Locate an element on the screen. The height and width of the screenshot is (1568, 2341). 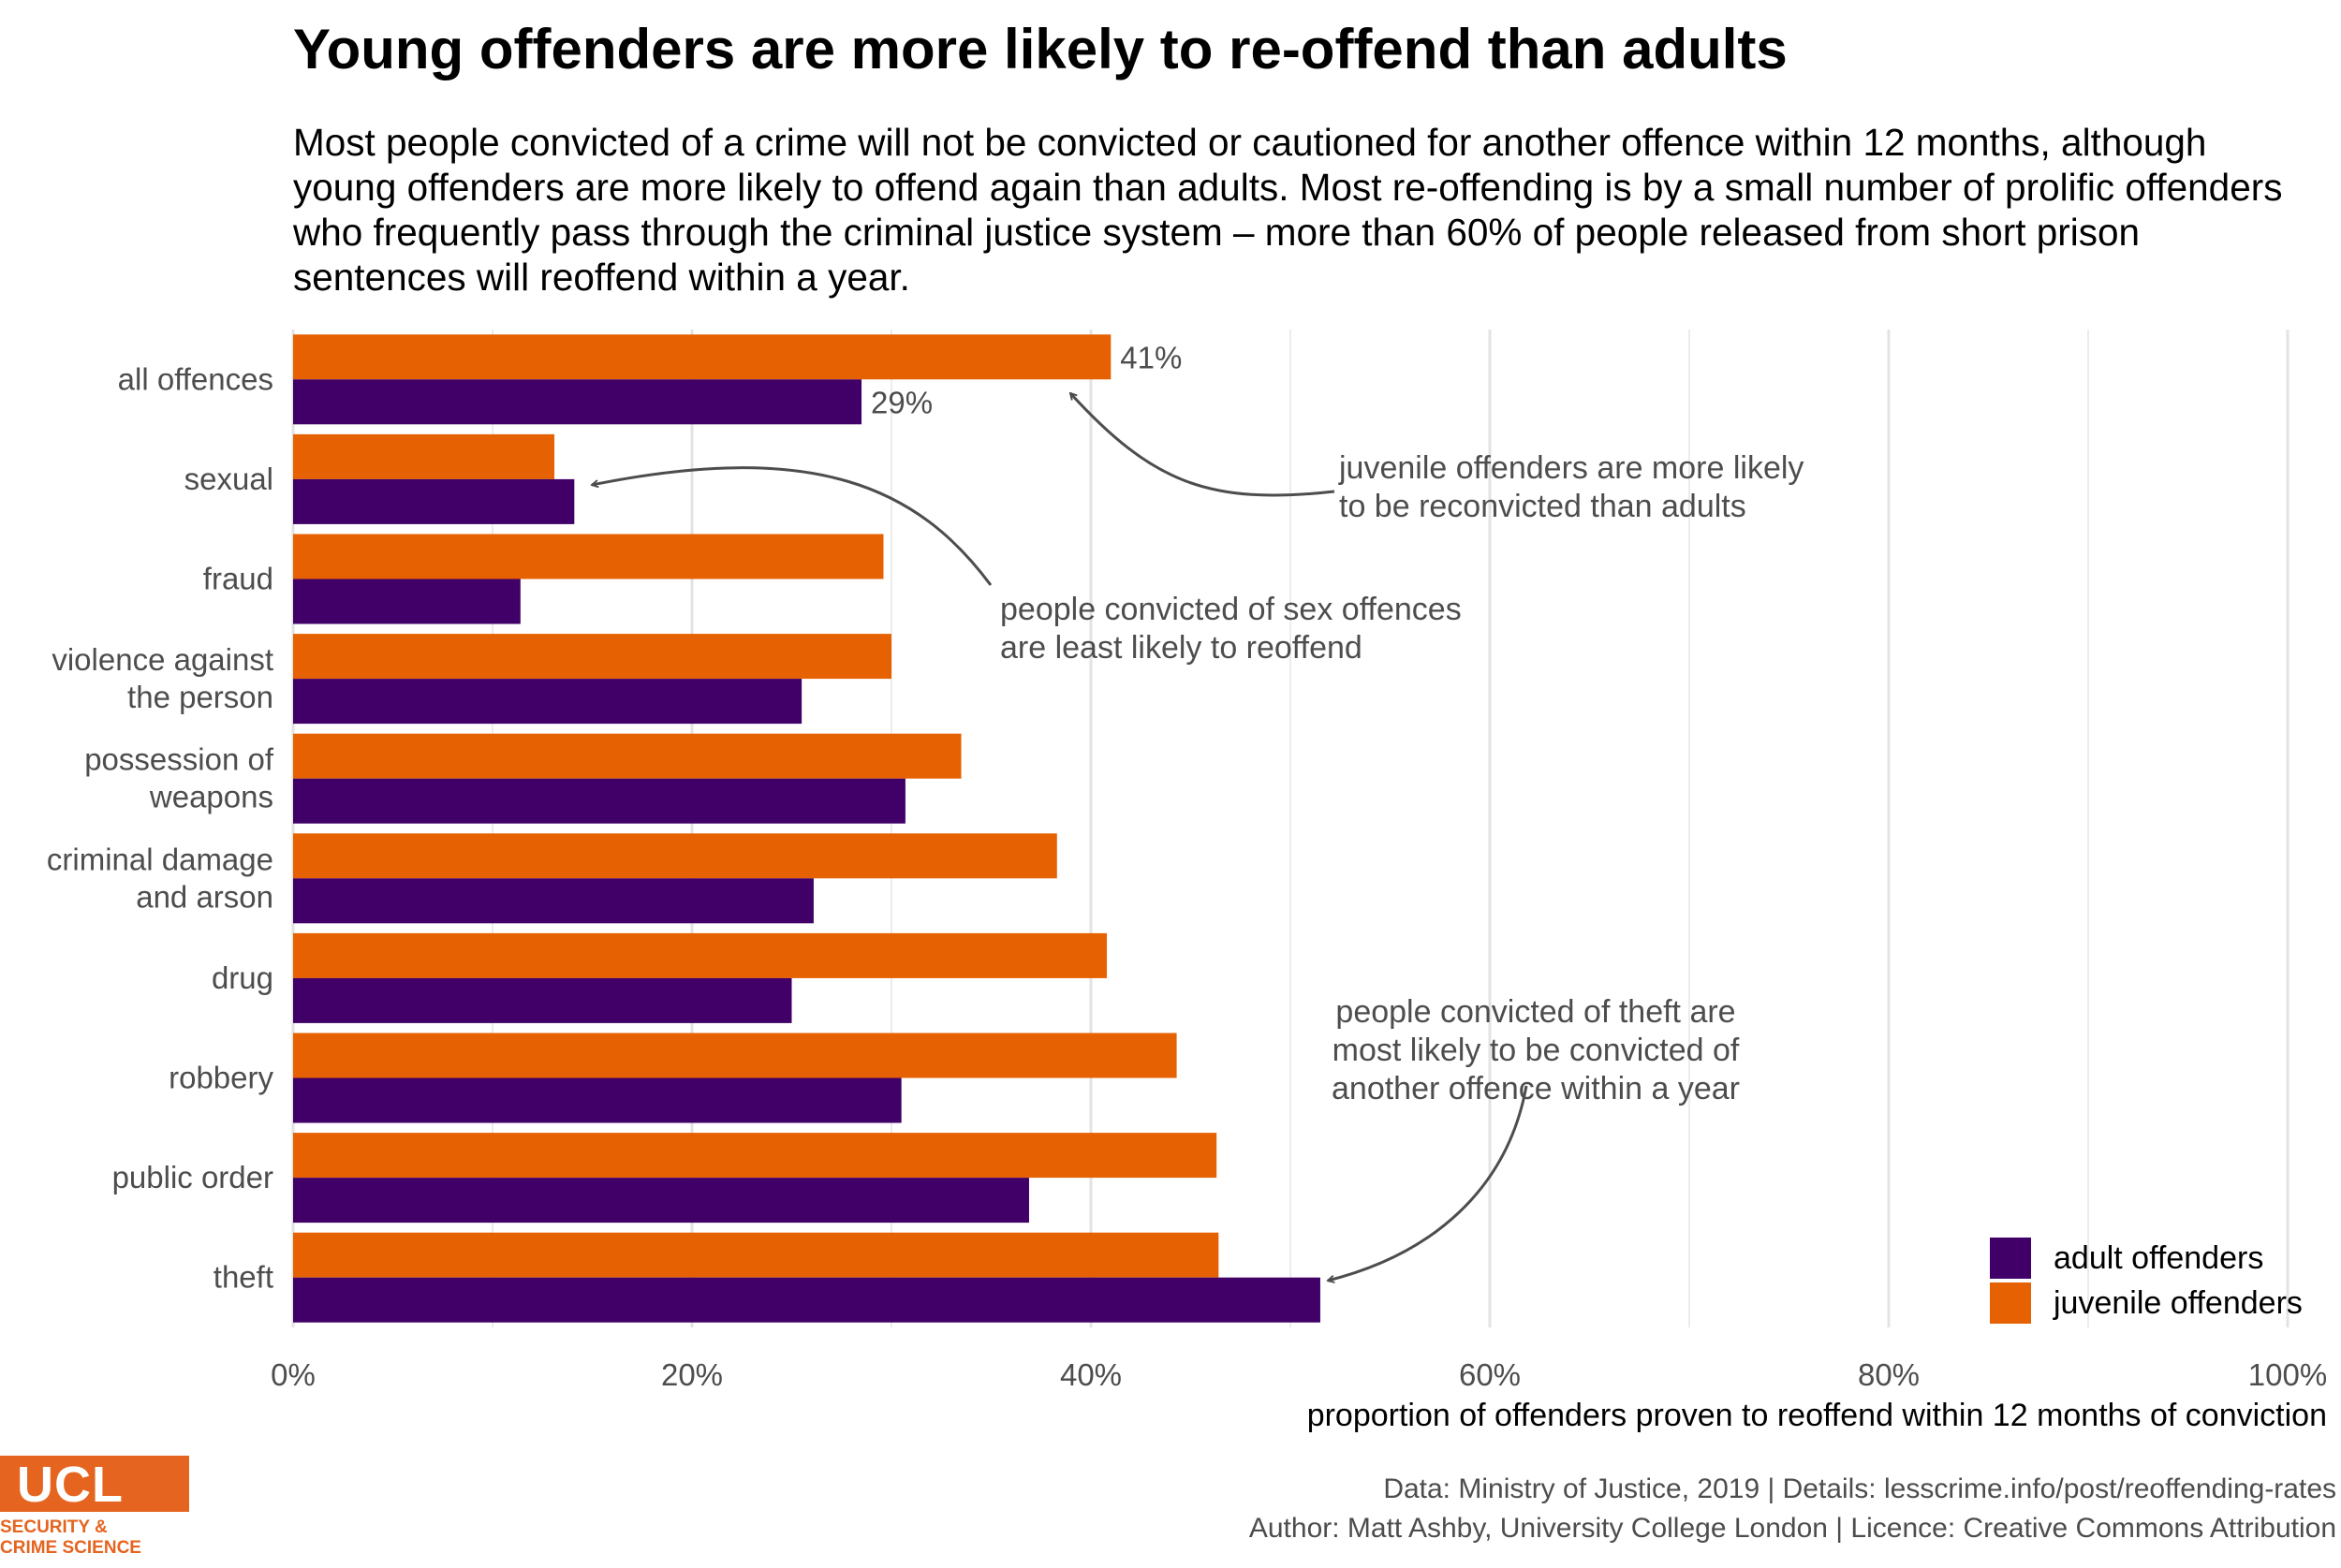
category-label: fraud is located at coordinates (238, 579).